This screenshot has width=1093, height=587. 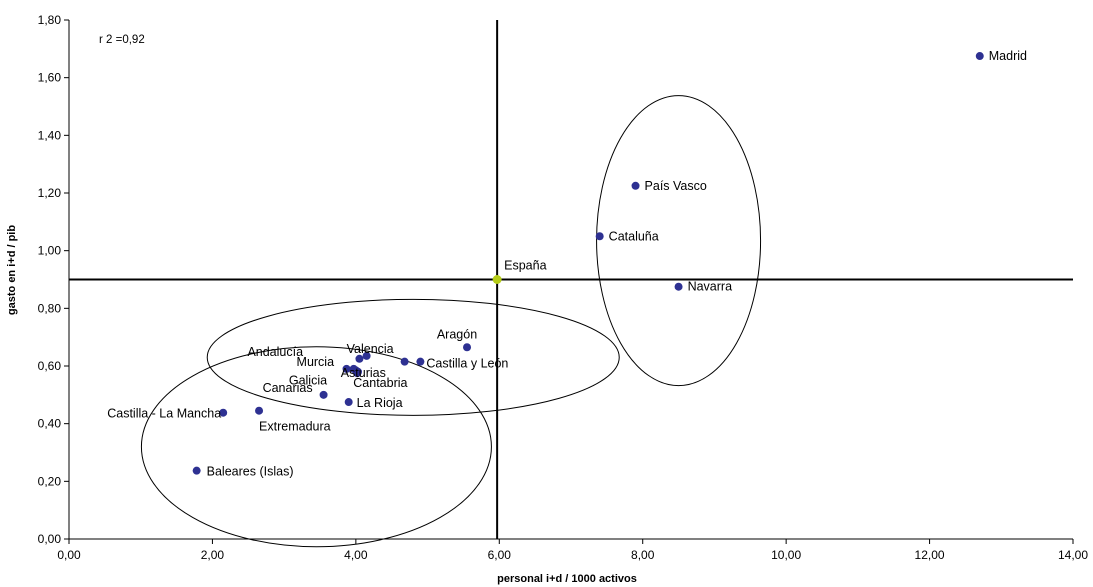 I want to click on x-tick-label: 10,00, so click(x=786, y=555).